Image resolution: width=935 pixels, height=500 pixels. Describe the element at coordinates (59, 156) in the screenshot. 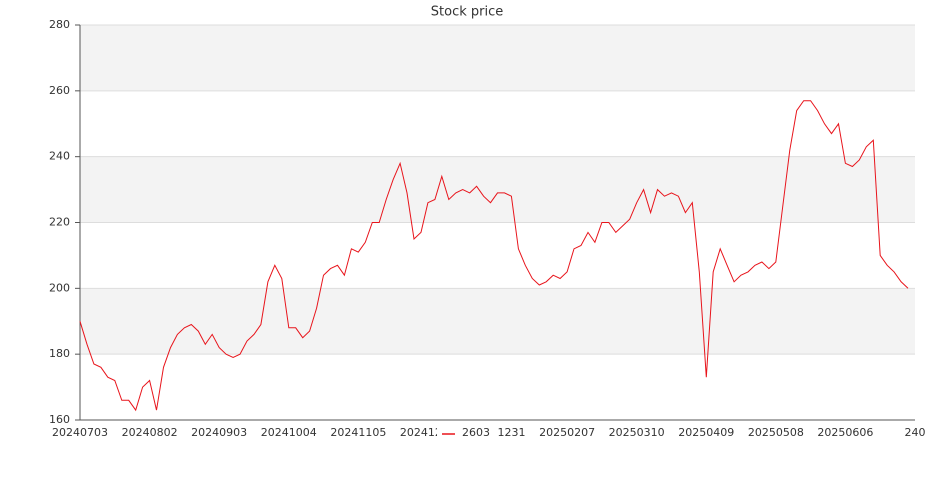

I see `y-tick-label: 240` at that location.